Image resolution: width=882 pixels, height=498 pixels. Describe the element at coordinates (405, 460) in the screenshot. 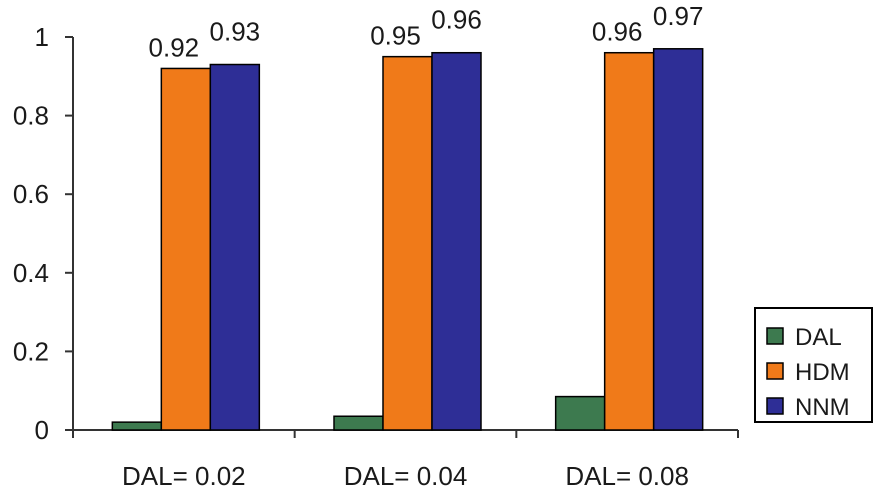

I see `x-axis: DAL= 0.02 DAL= 0.04 DAL= 0.08` at that location.